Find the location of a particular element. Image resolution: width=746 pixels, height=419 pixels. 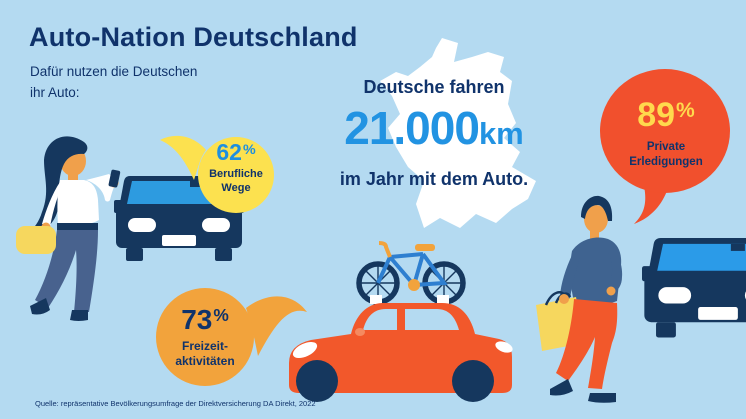

windshield is located at coordinates (701, 257).